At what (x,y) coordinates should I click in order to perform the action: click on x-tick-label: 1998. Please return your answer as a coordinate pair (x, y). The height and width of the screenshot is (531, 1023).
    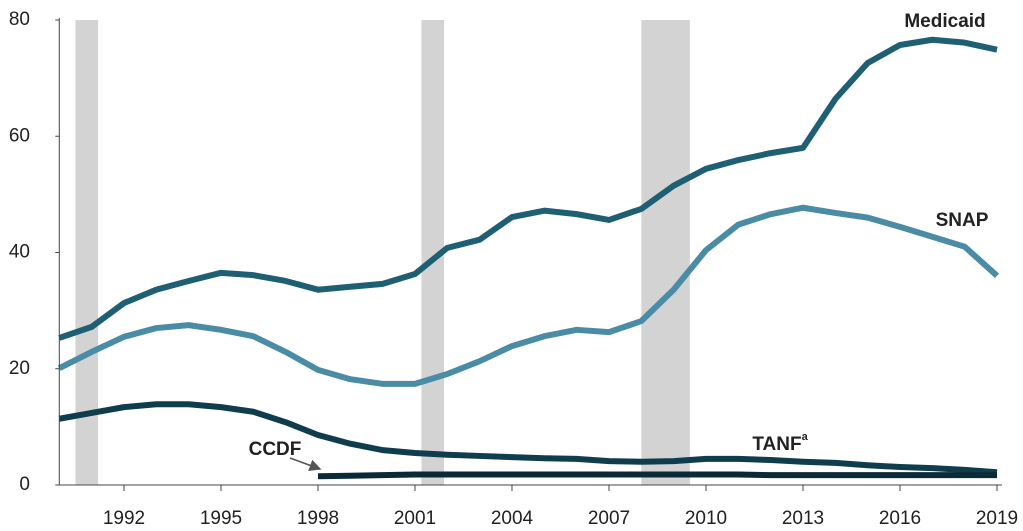
    Looking at the image, I should click on (318, 518).